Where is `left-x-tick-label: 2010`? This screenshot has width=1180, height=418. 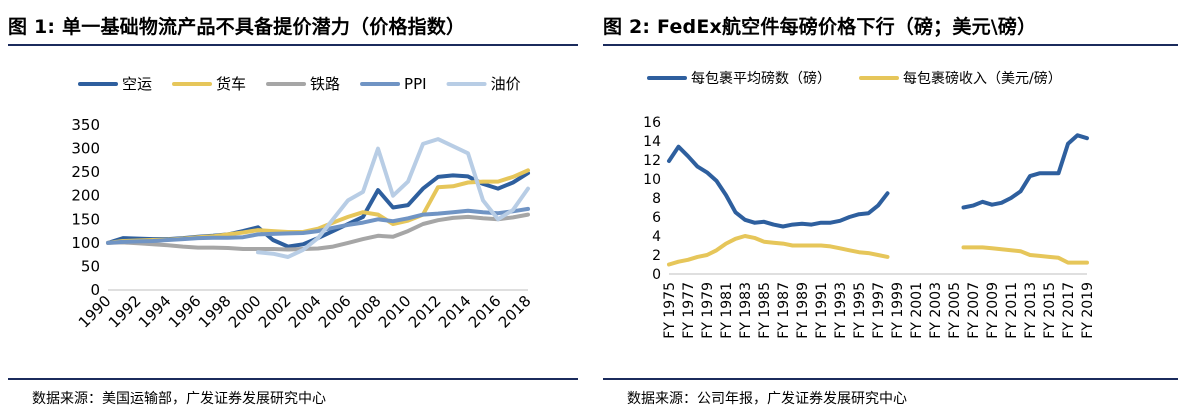 left-x-tick-label: 2010 is located at coordinates (395, 312).